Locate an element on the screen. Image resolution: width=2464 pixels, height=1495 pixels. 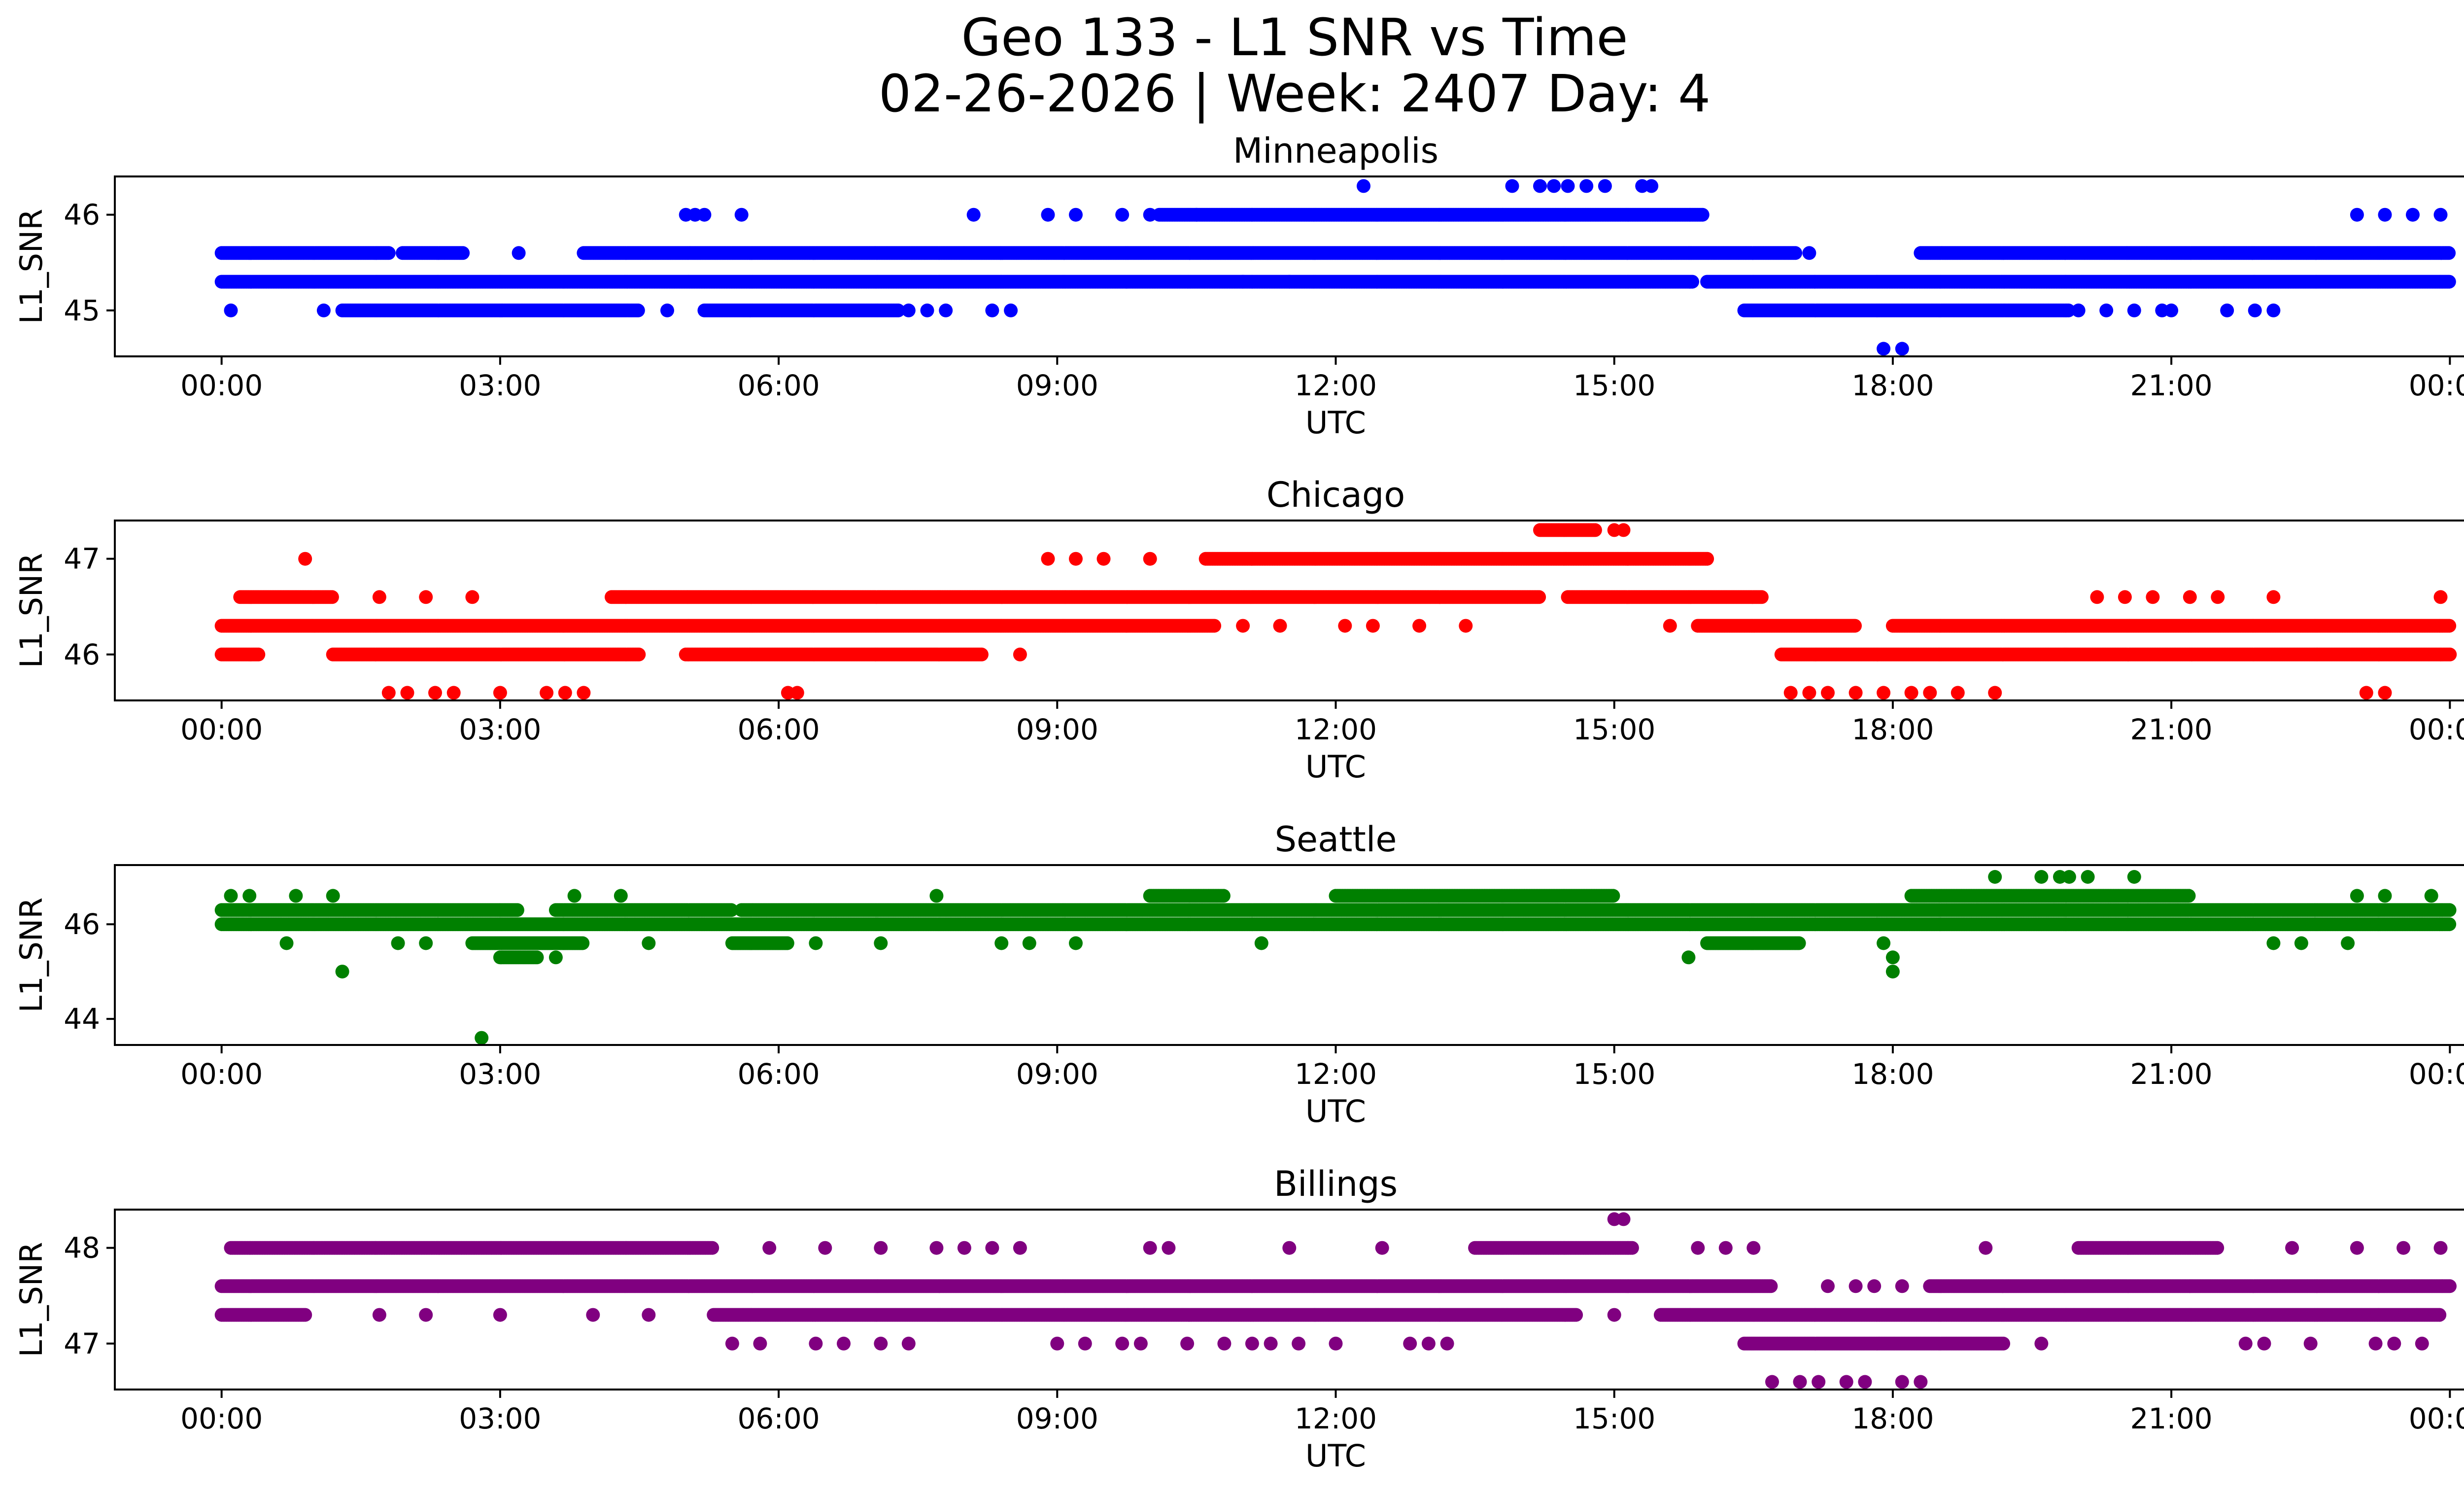
series-chicago is located at coordinates (1335, 611).